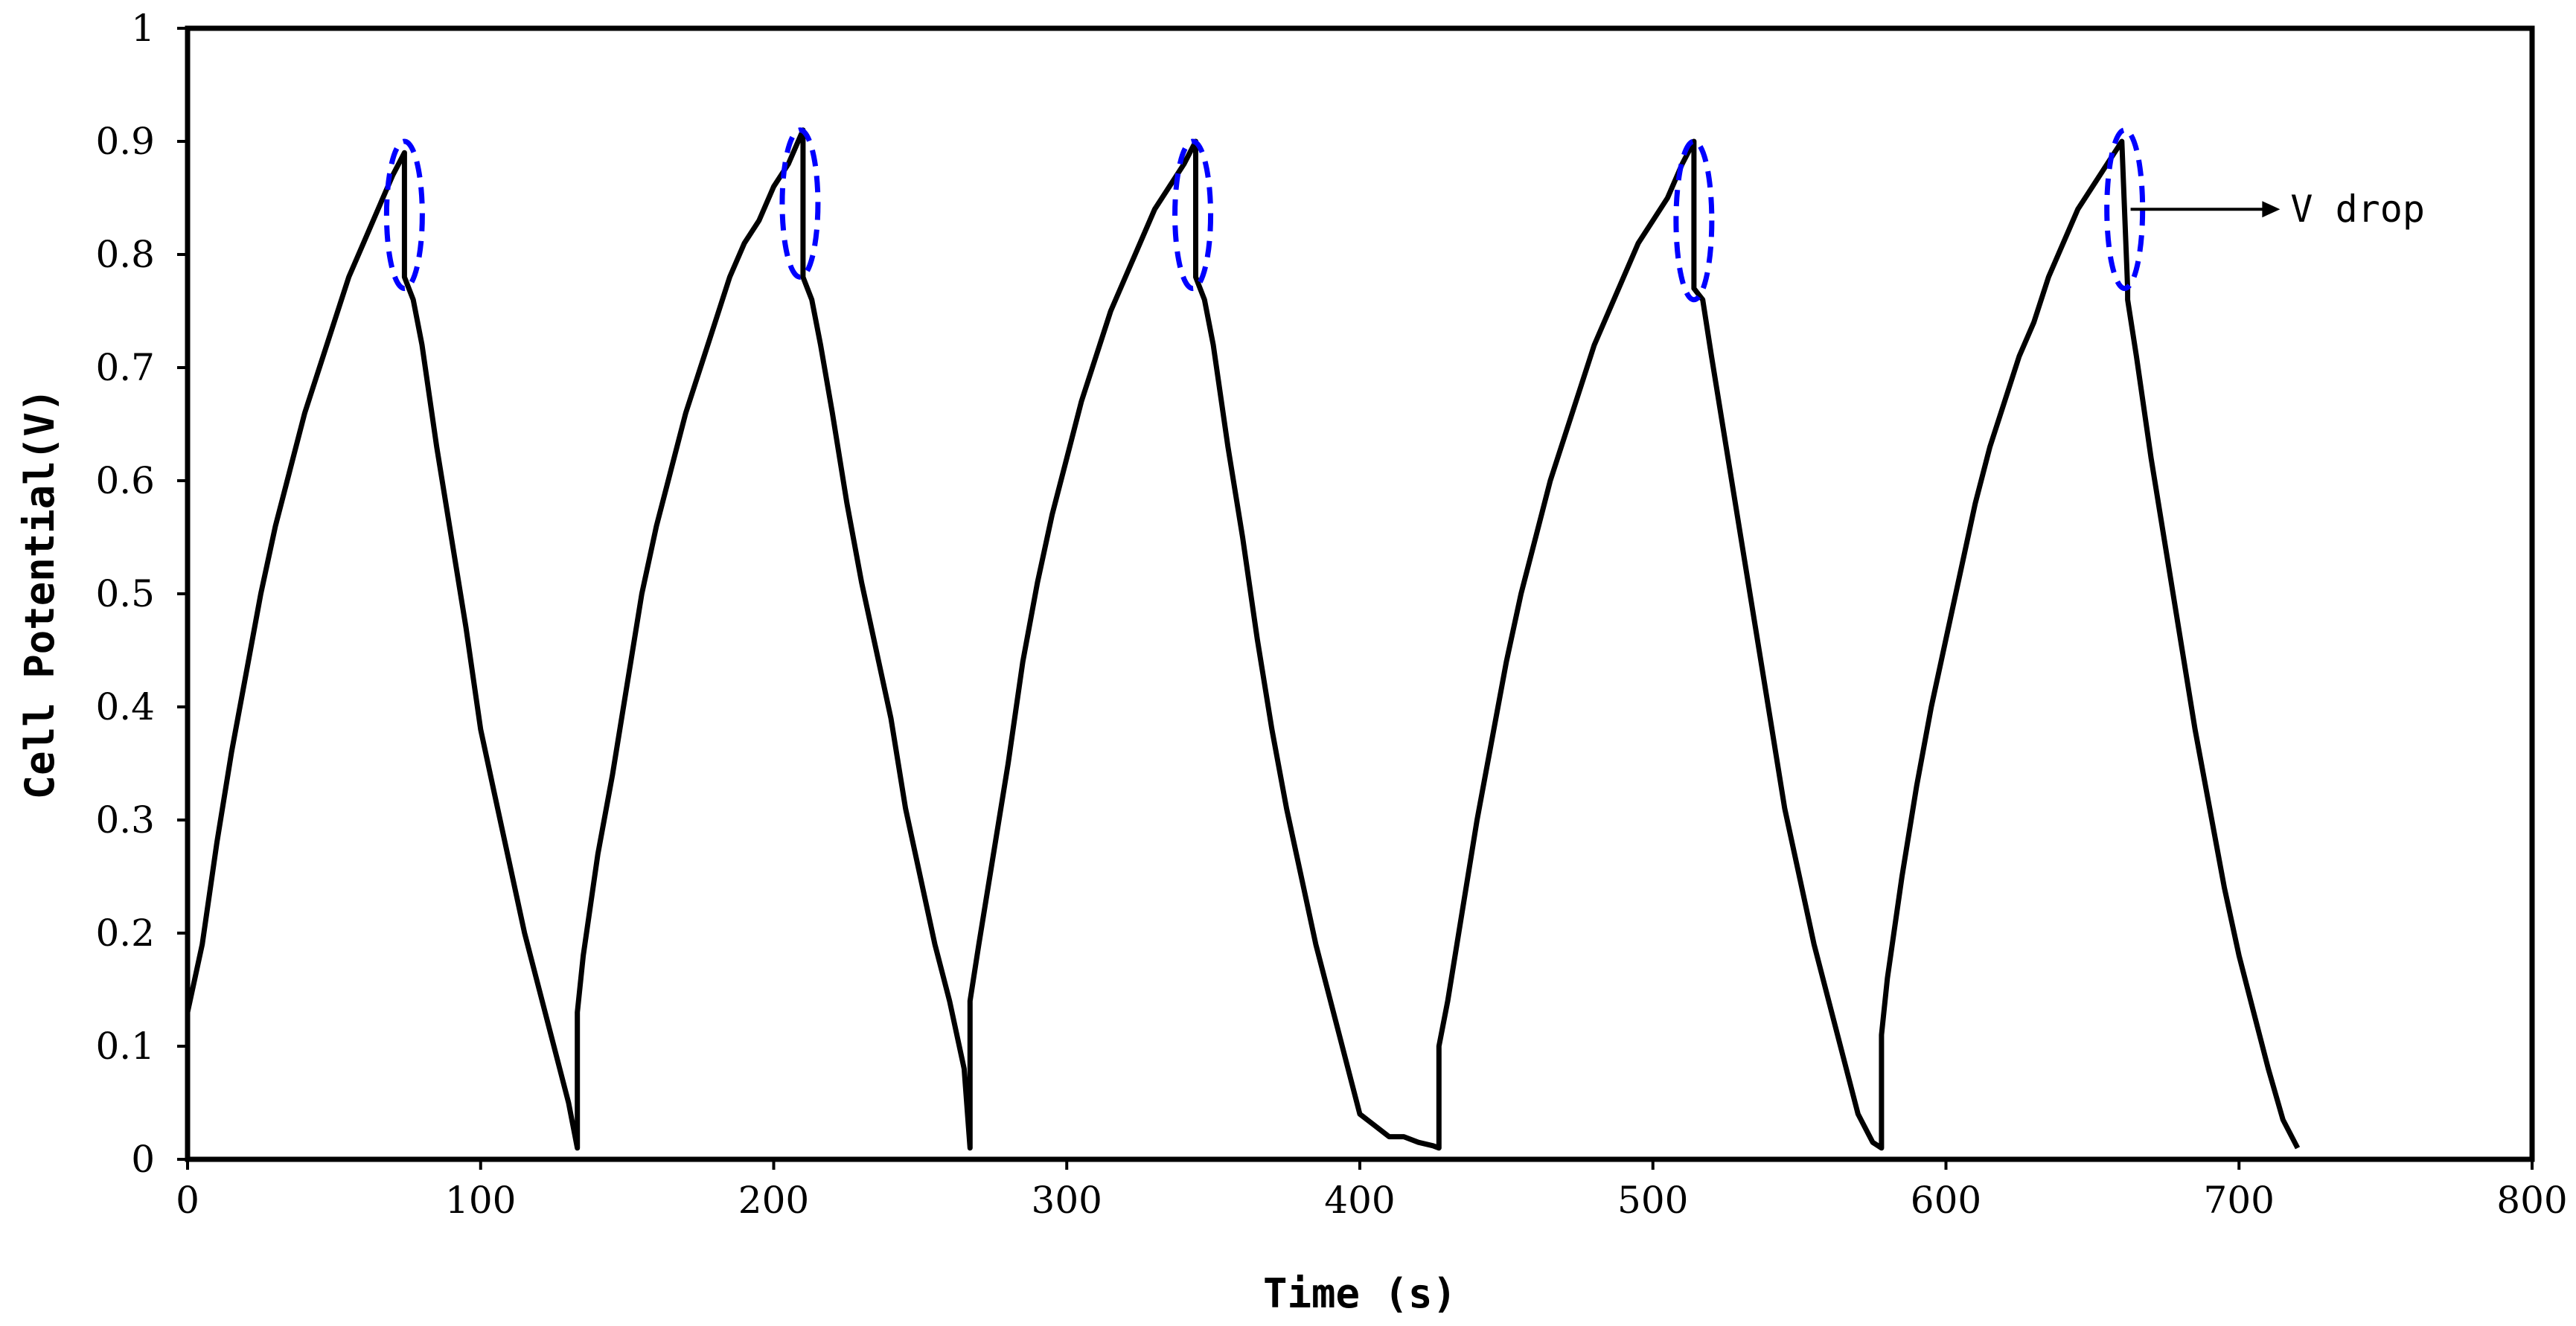 The height and width of the screenshot is (1326, 2576). Describe the element at coordinates (143, 1160) in the screenshot. I see `y-tick-label: 0` at that location.